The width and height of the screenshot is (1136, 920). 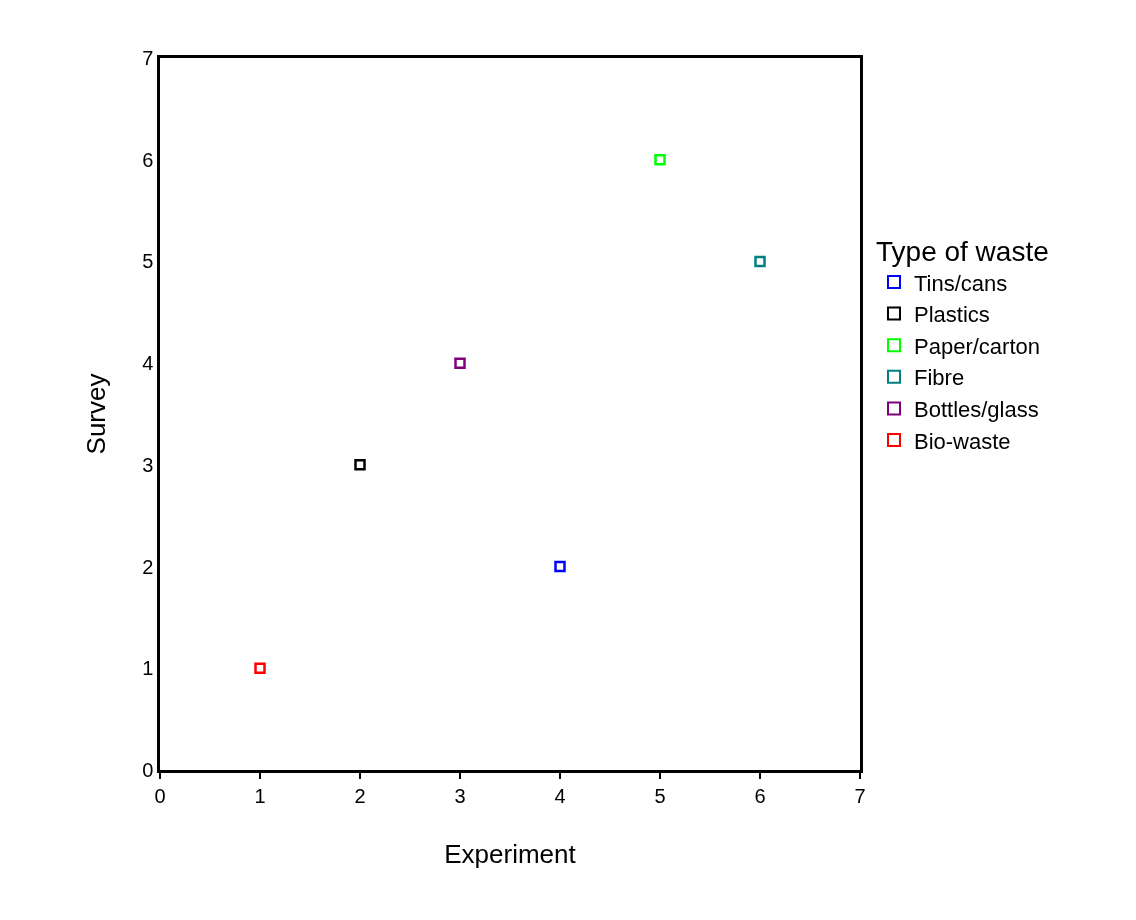 What do you see at coordinates (760, 795) in the screenshot?
I see `x-tick-label: 6` at bounding box center [760, 795].